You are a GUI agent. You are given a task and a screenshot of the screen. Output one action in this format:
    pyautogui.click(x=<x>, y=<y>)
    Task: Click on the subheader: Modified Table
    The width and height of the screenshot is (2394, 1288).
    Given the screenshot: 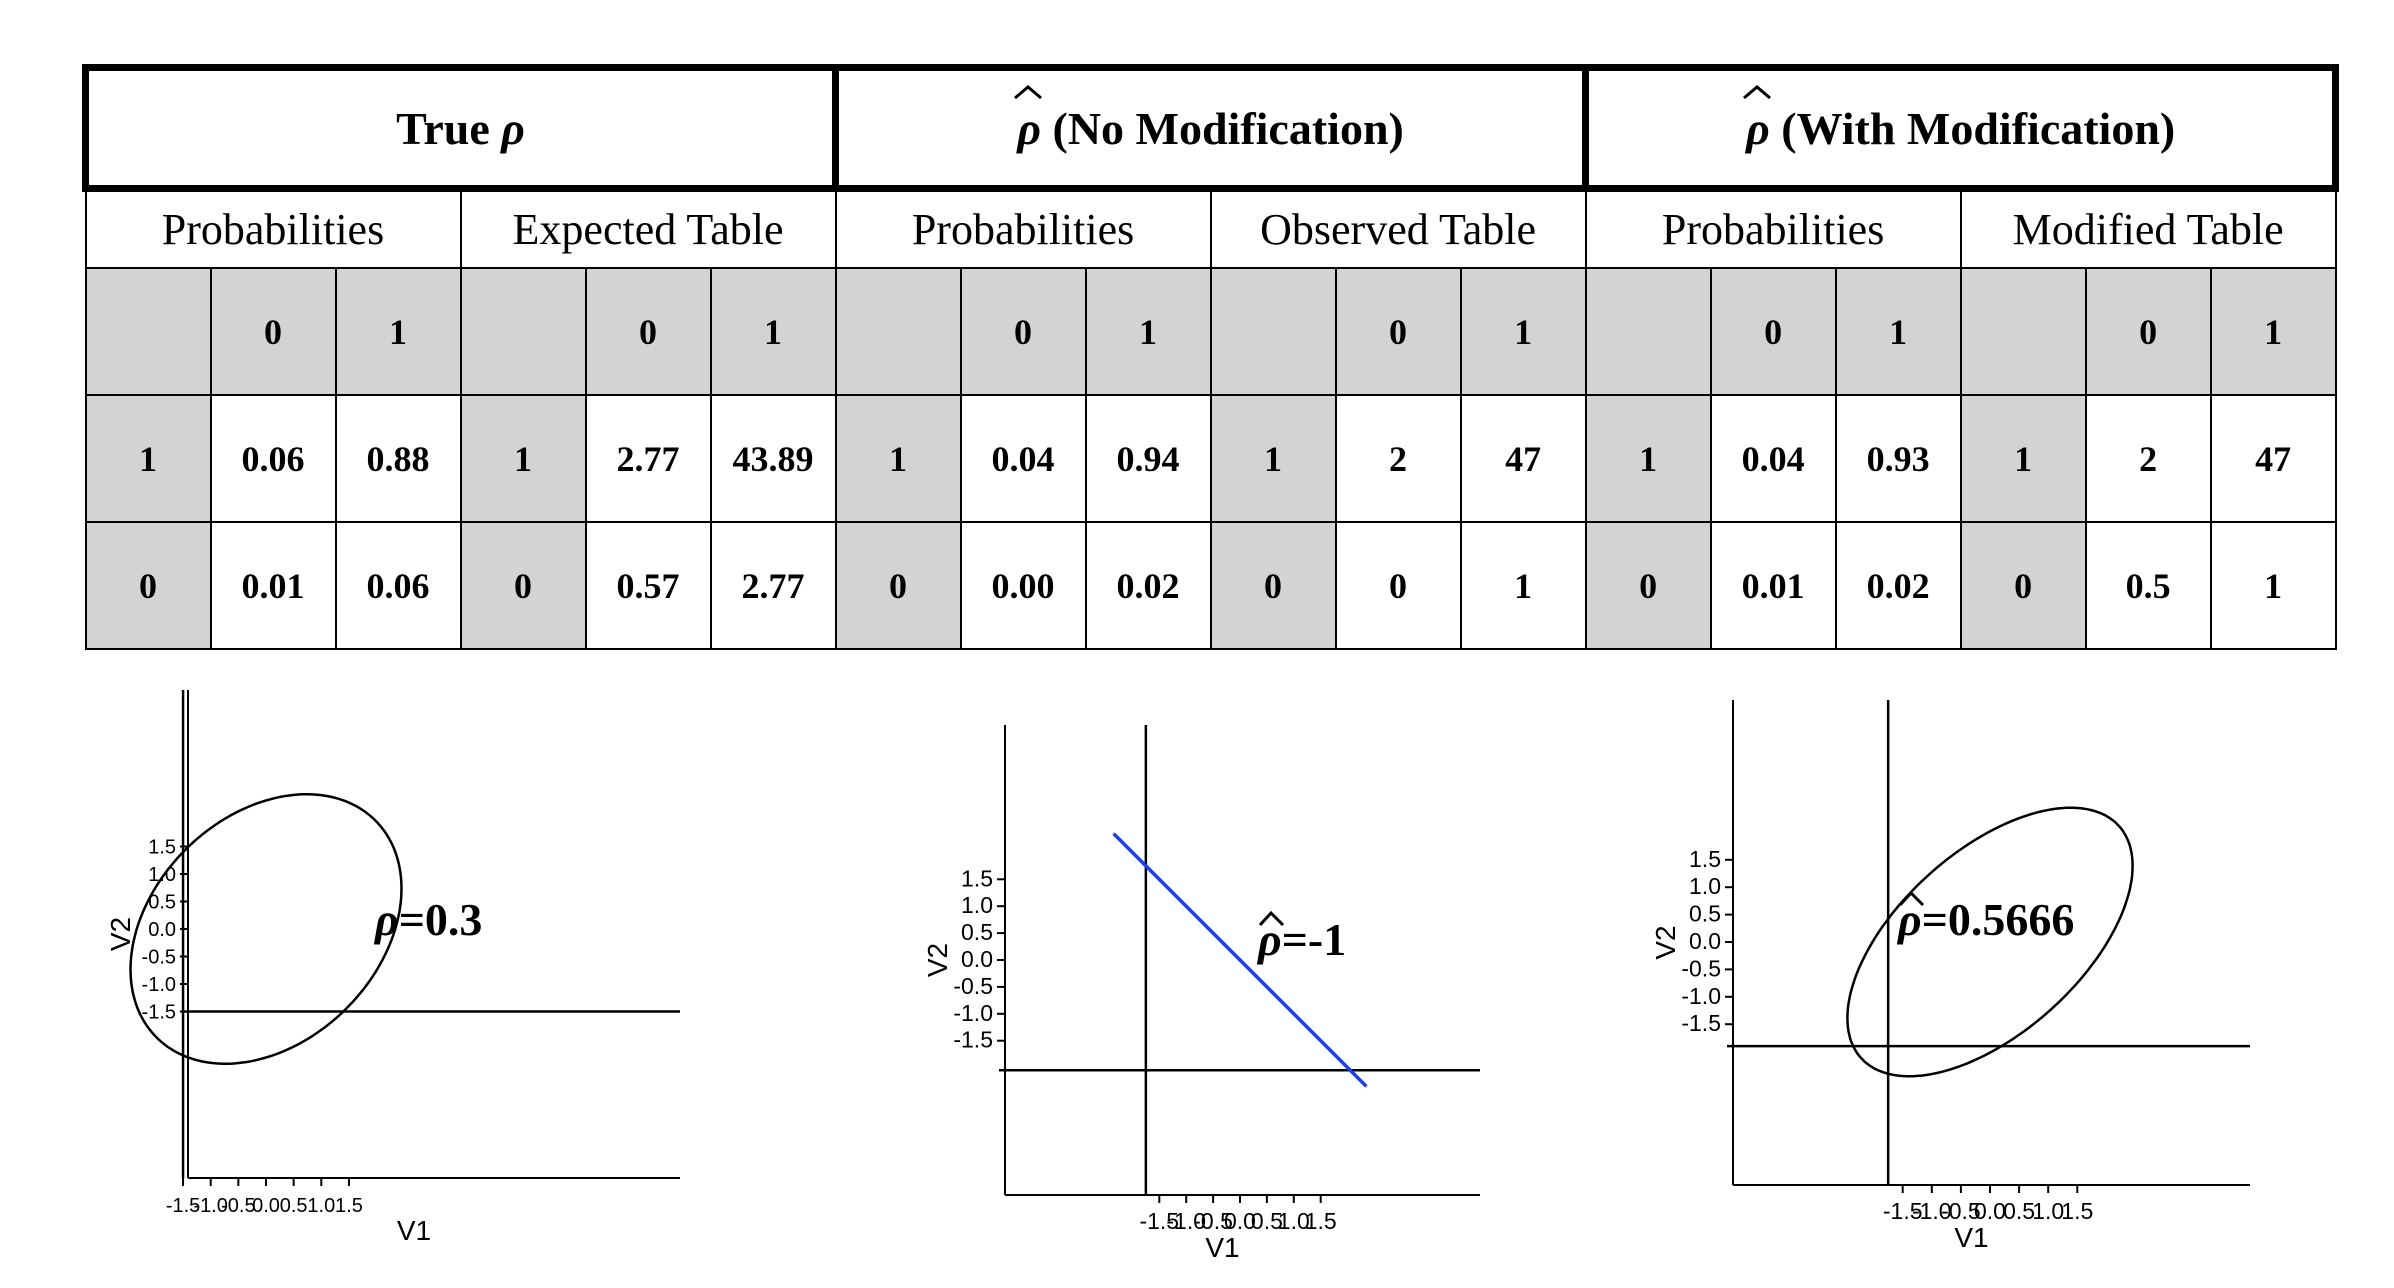 What is the action you would take?
    pyautogui.click(x=2148, y=228)
    